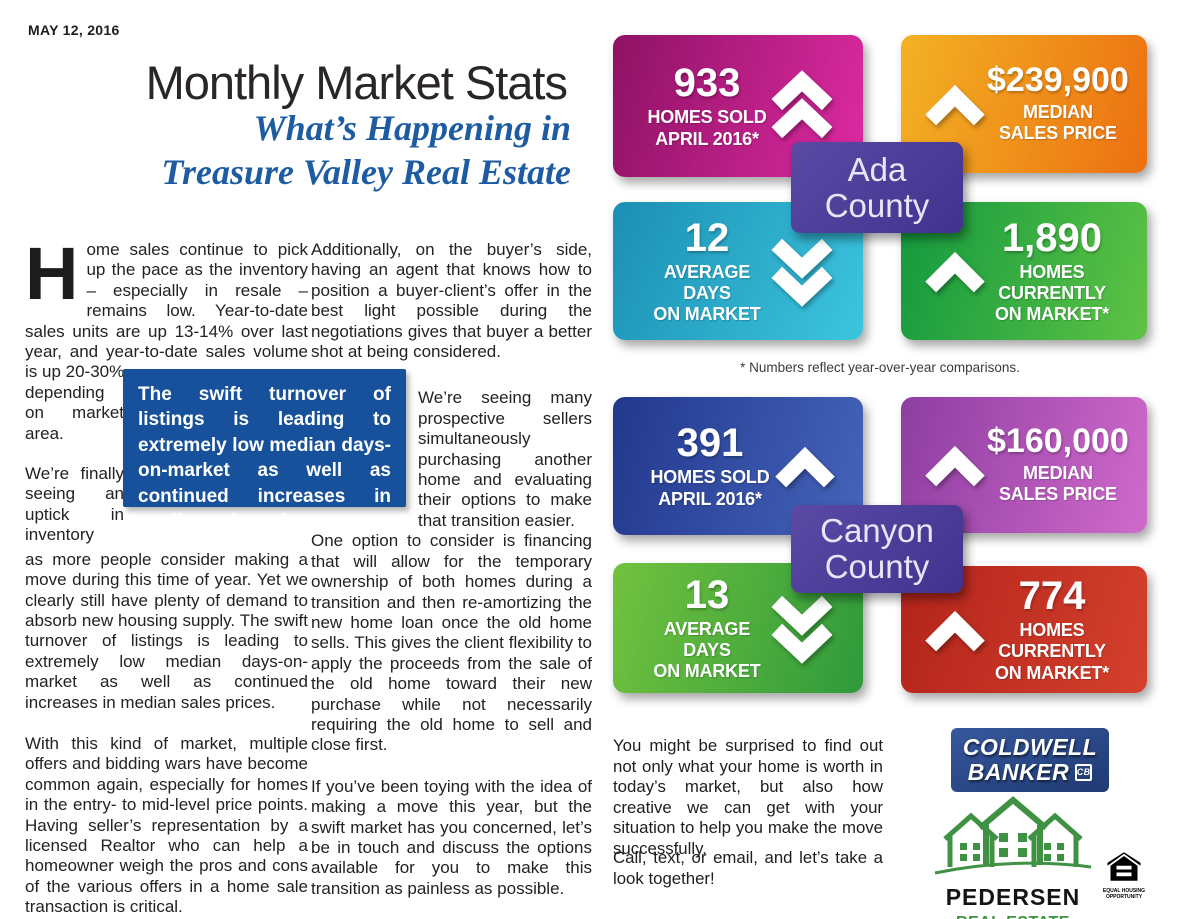 Image resolution: width=1189 pixels, height=919 pixels. I want to click on stat-text: $239,900 MEDIAN SALES PRICE, so click(1058, 103).